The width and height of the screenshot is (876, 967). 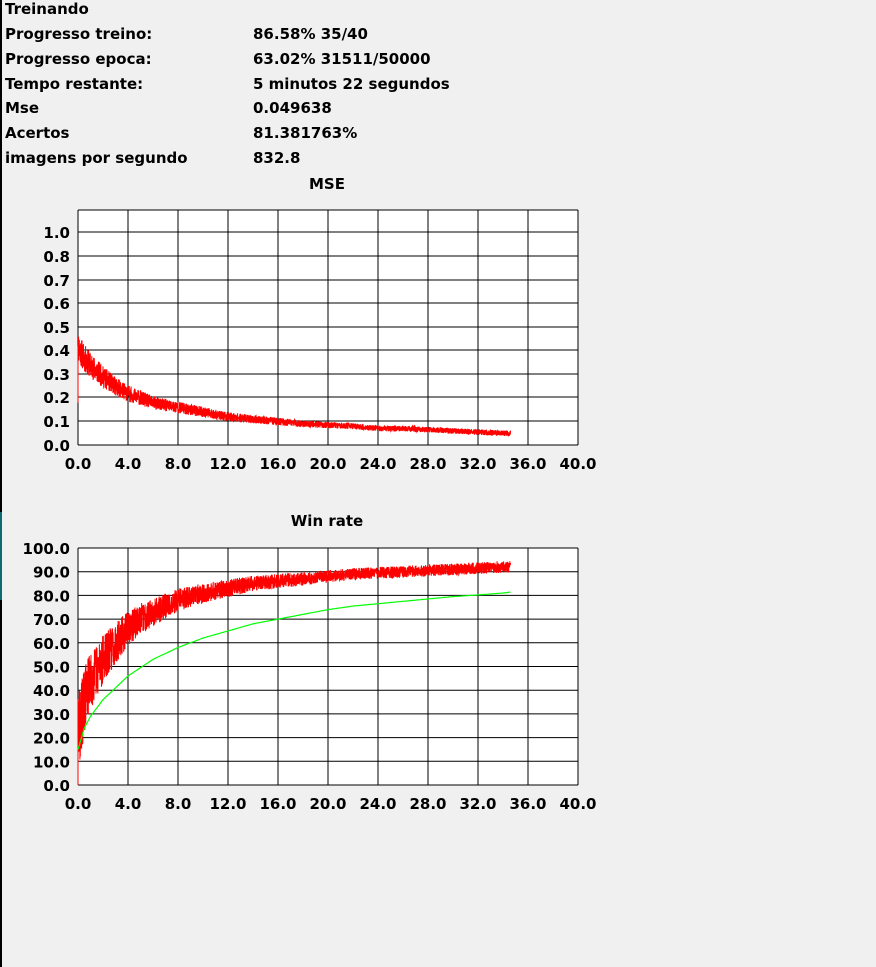 I want to click on win-rate-x-tick-label: 12.0, so click(x=227, y=804).